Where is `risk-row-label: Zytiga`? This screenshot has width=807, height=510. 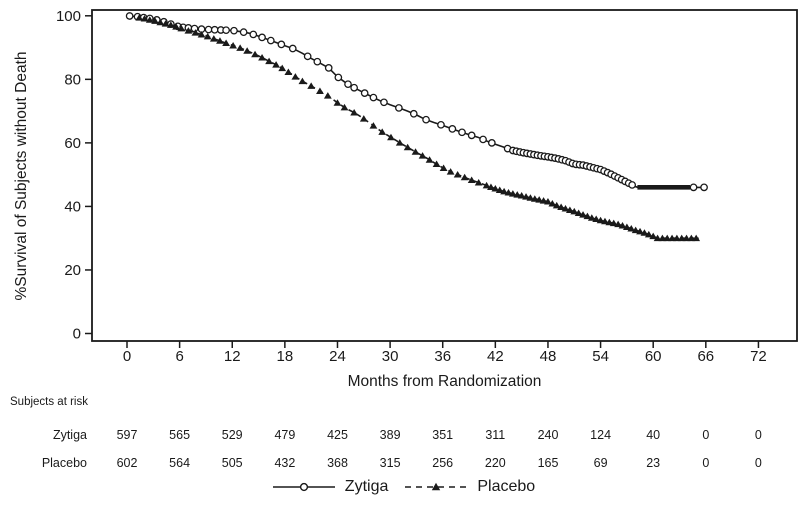
risk-row-label: Zytiga is located at coordinates (69, 435).